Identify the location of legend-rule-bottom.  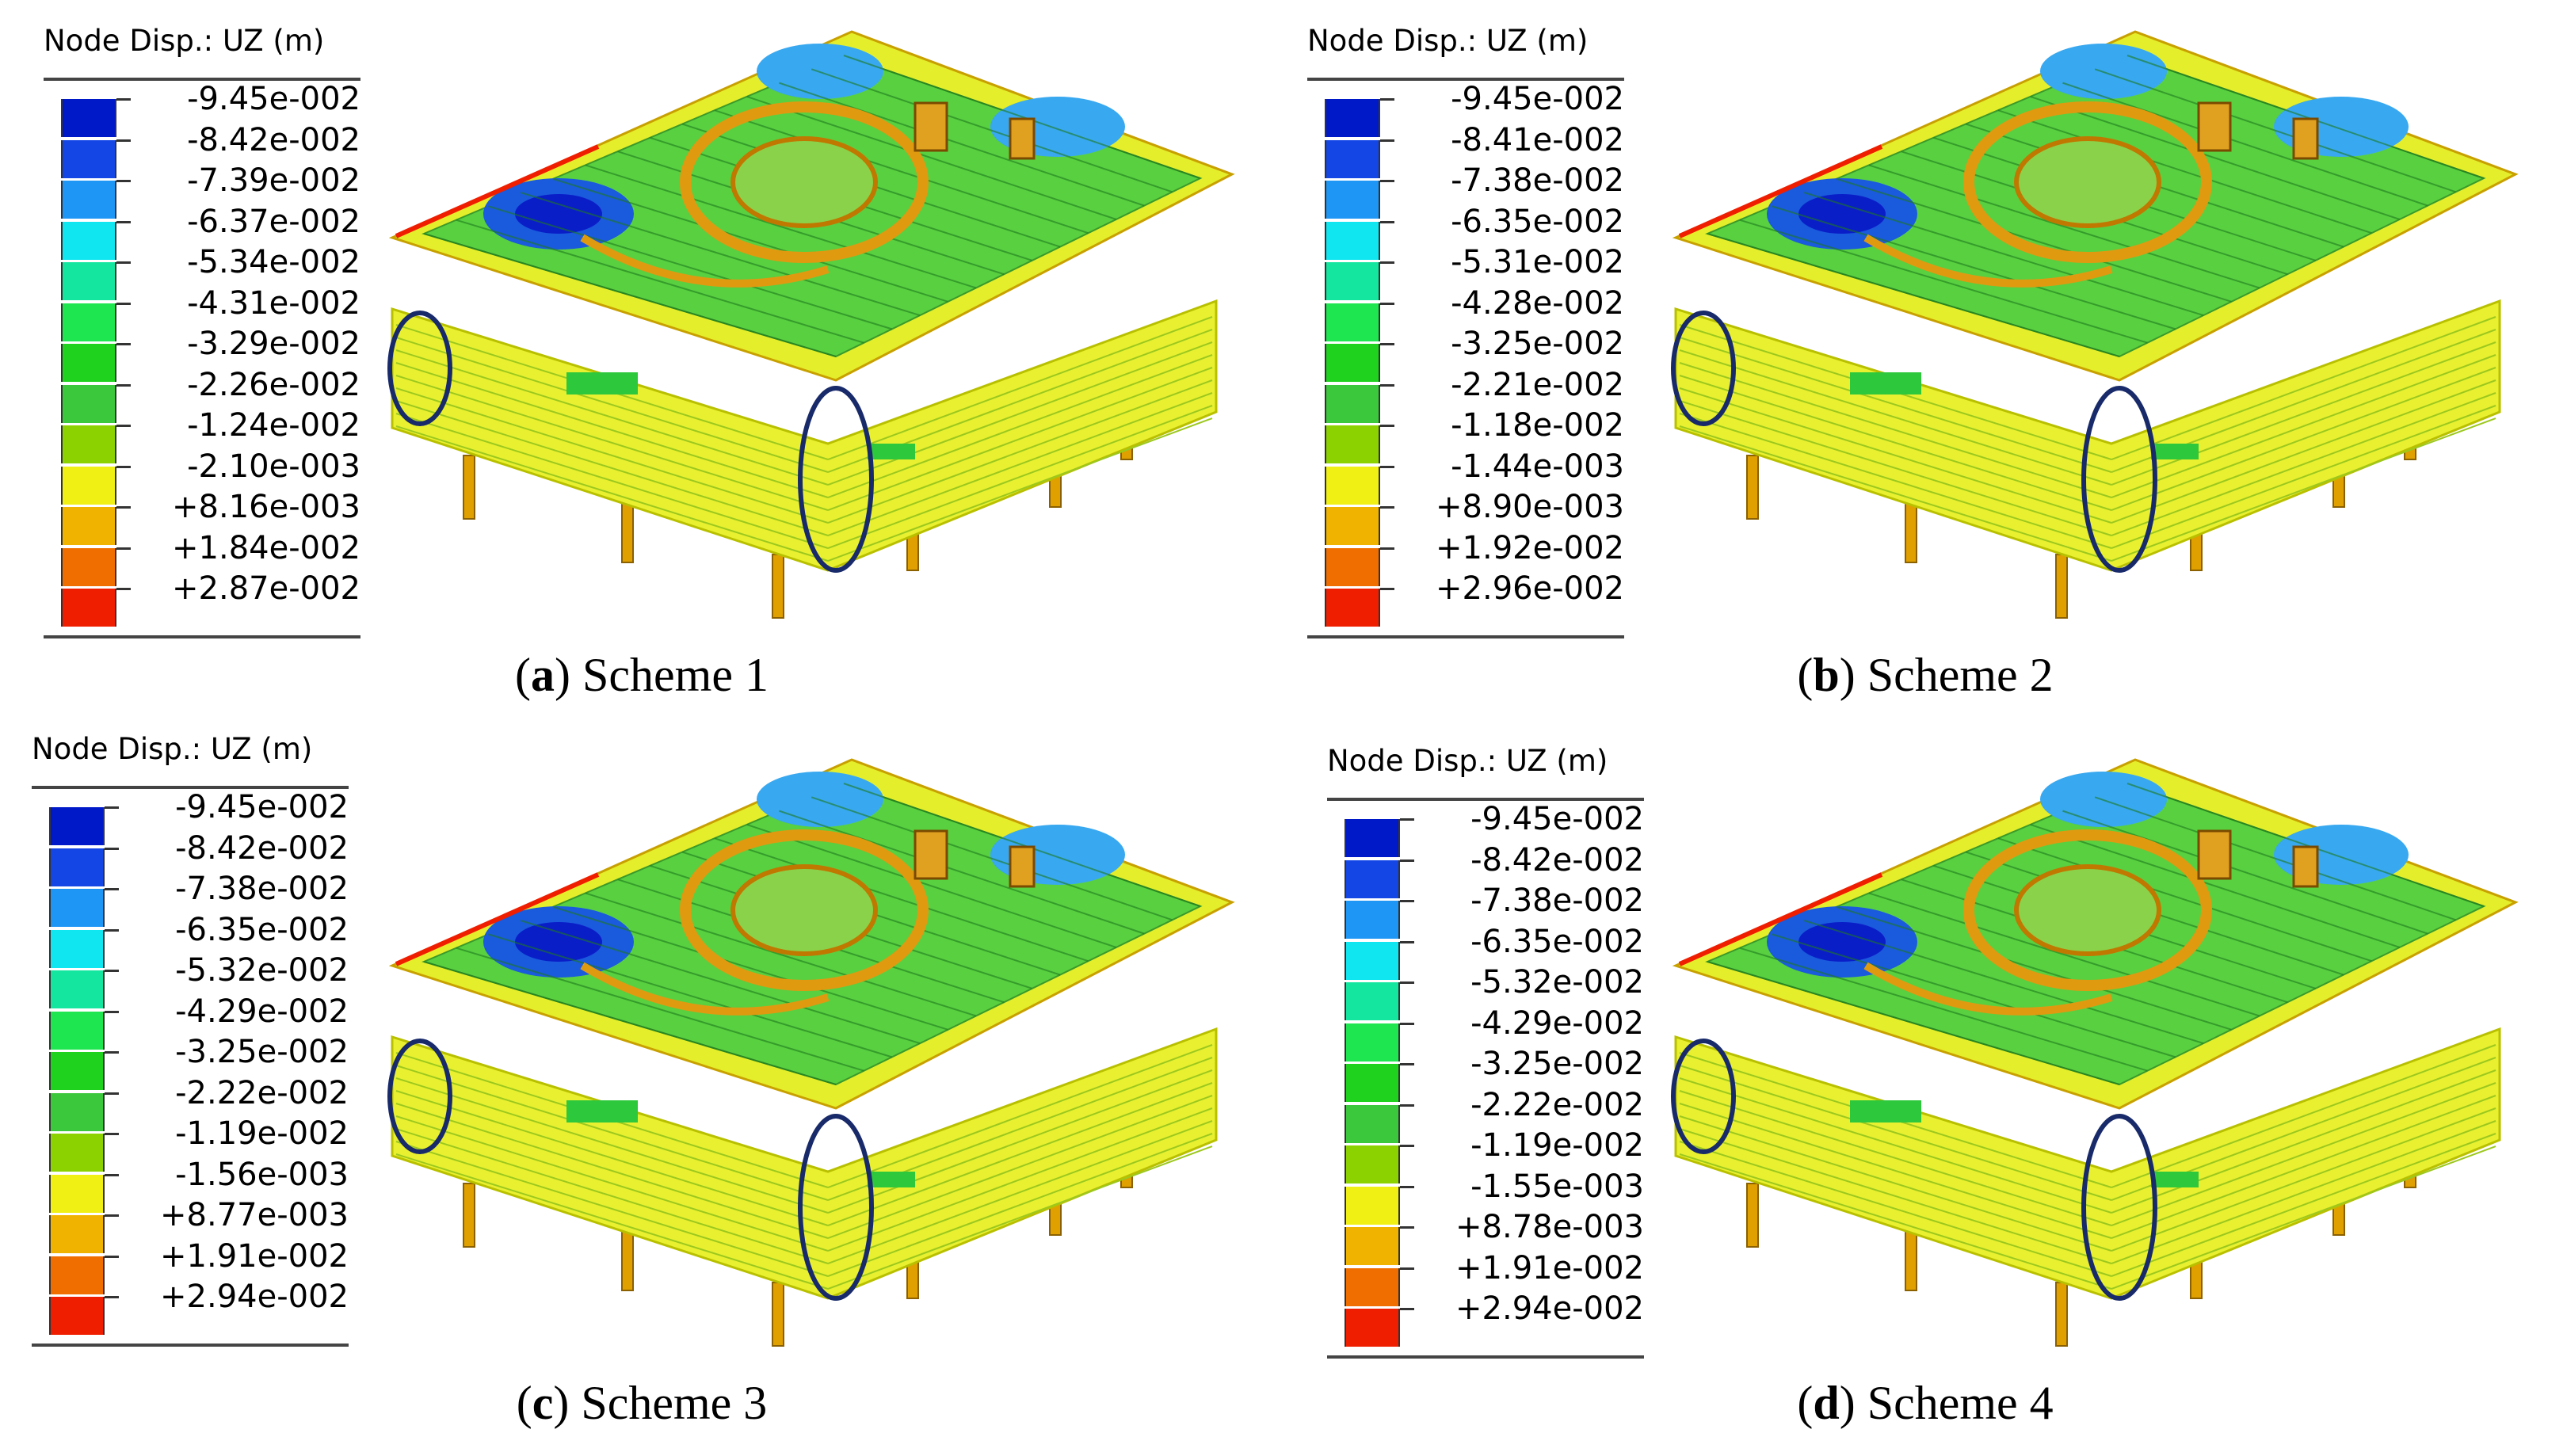
(202, 636).